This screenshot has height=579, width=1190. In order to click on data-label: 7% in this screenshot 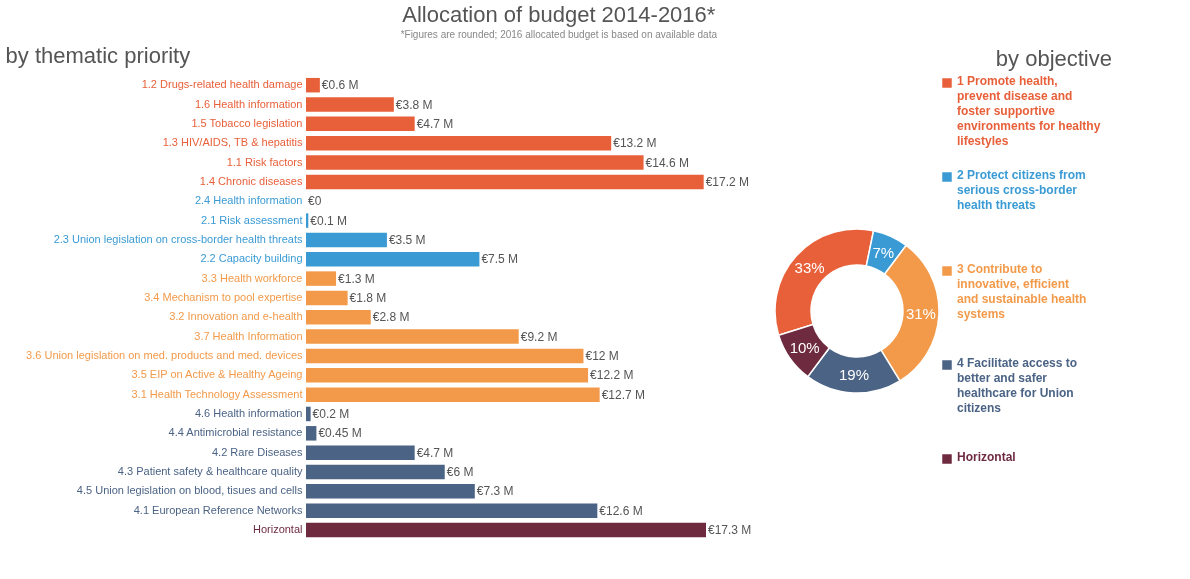, I will do `click(883, 252)`.